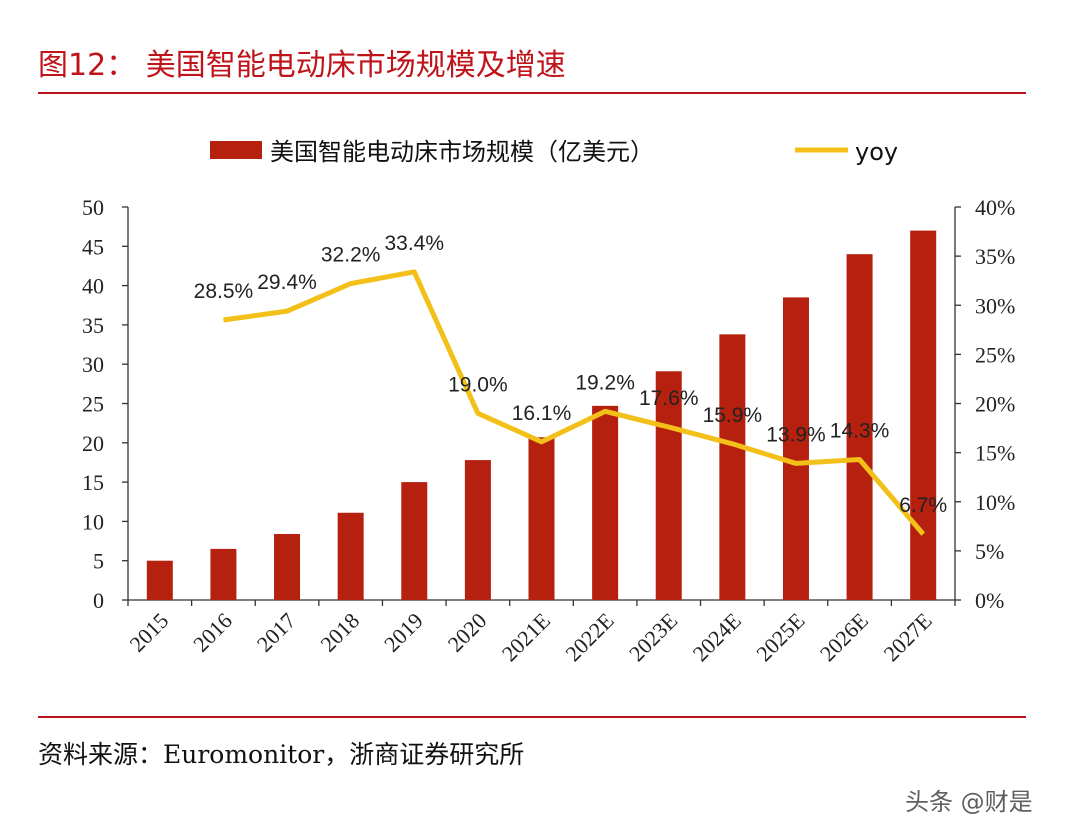 This screenshot has height=839, width=1080. What do you see at coordinates (93, 246) in the screenshot?
I see `left-axis-tick-label: 45` at bounding box center [93, 246].